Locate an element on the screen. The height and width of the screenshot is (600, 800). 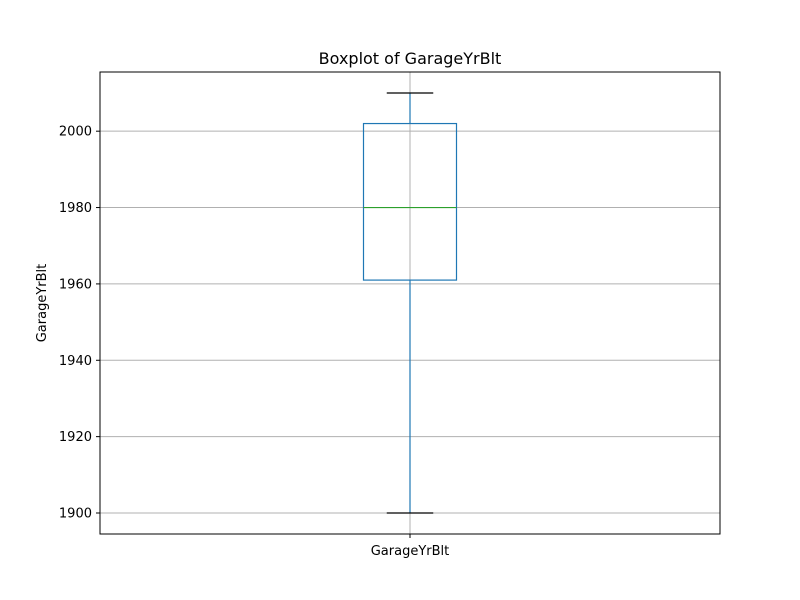
y-tick-label: 1900 is located at coordinates (75, 514).